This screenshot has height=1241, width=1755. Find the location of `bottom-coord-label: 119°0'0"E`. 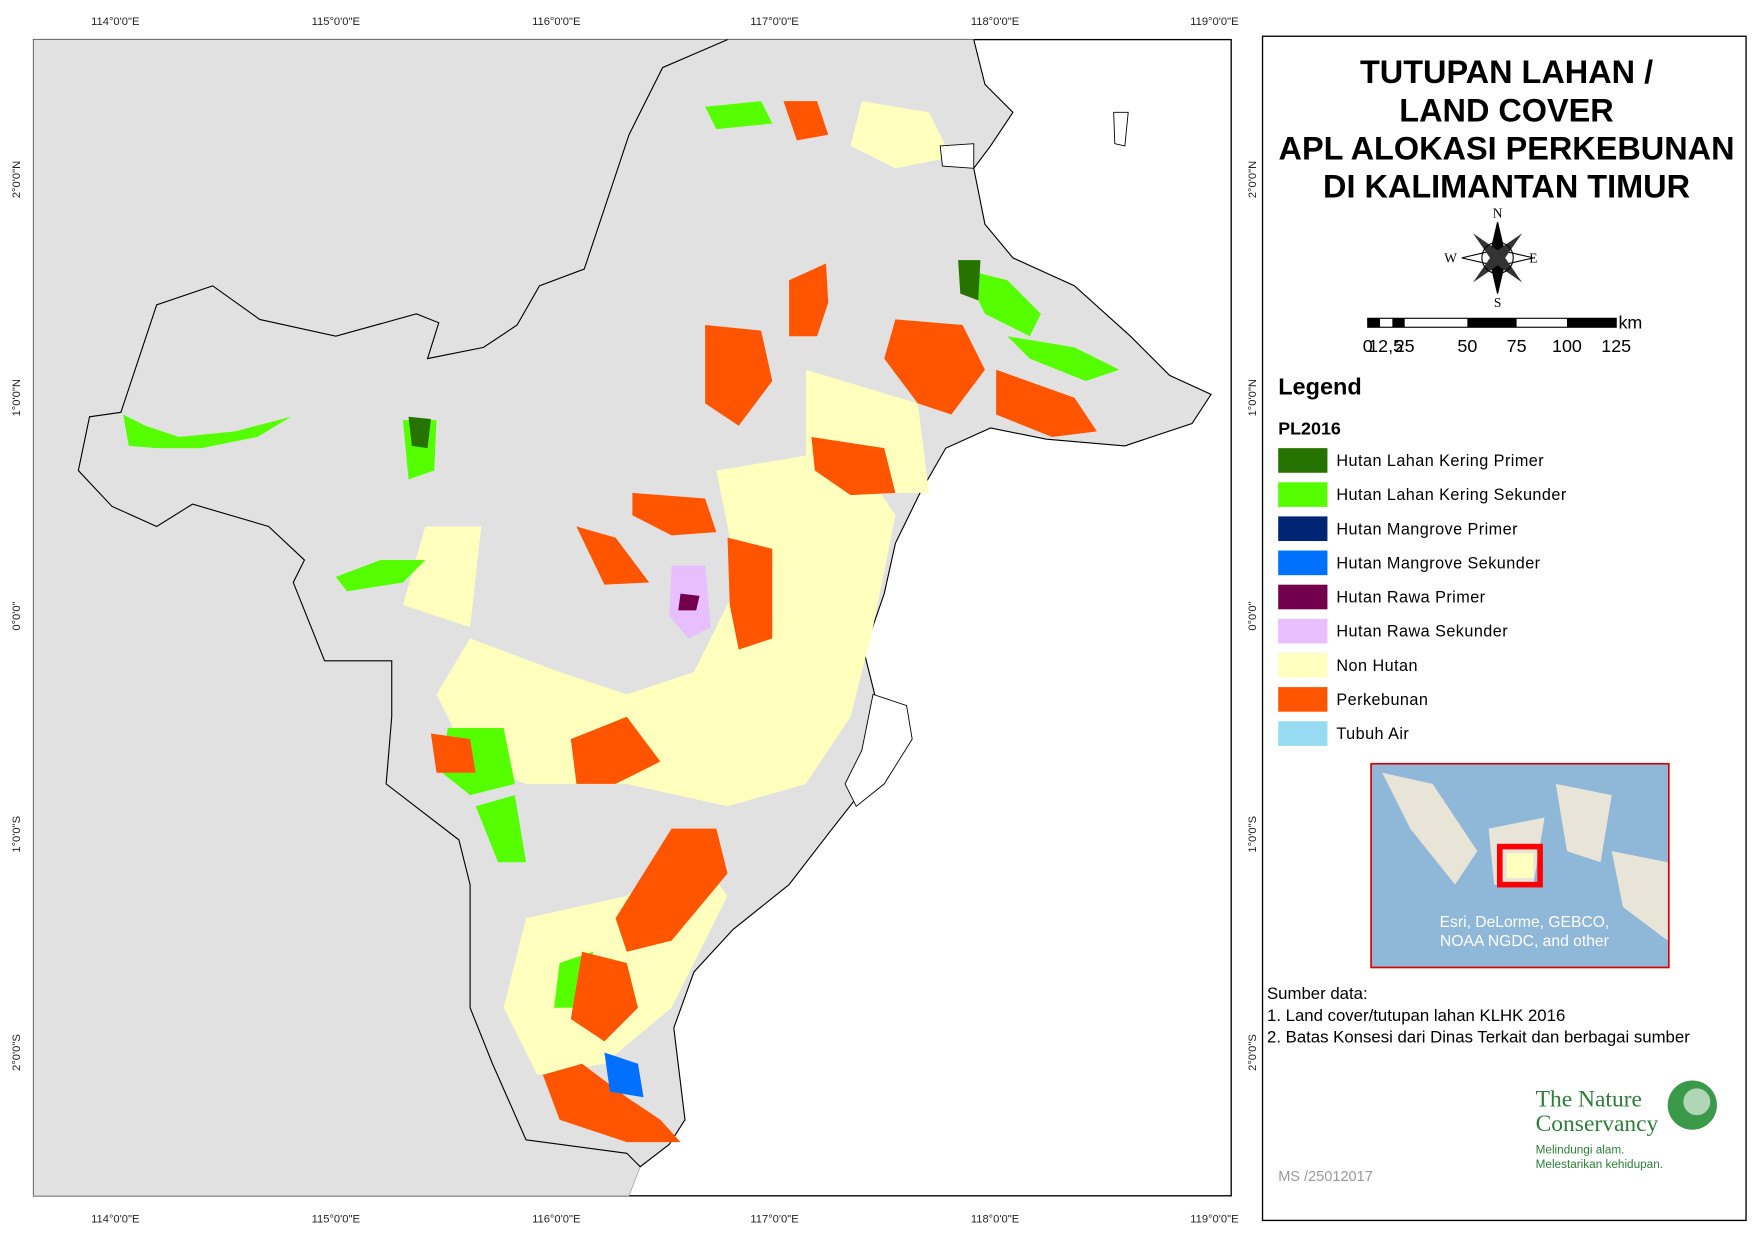

bottom-coord-label: 119°0'0"E is located at coordinates (1214, 1220).